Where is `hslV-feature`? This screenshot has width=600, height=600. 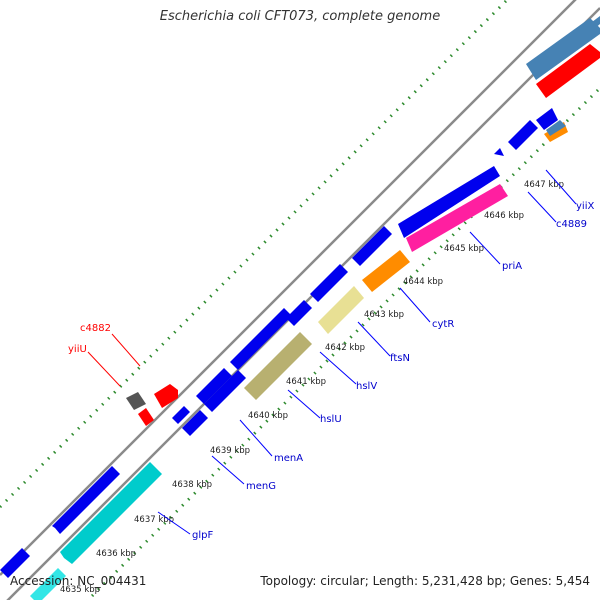 hslV-feature is located at coordinates (341, 310).